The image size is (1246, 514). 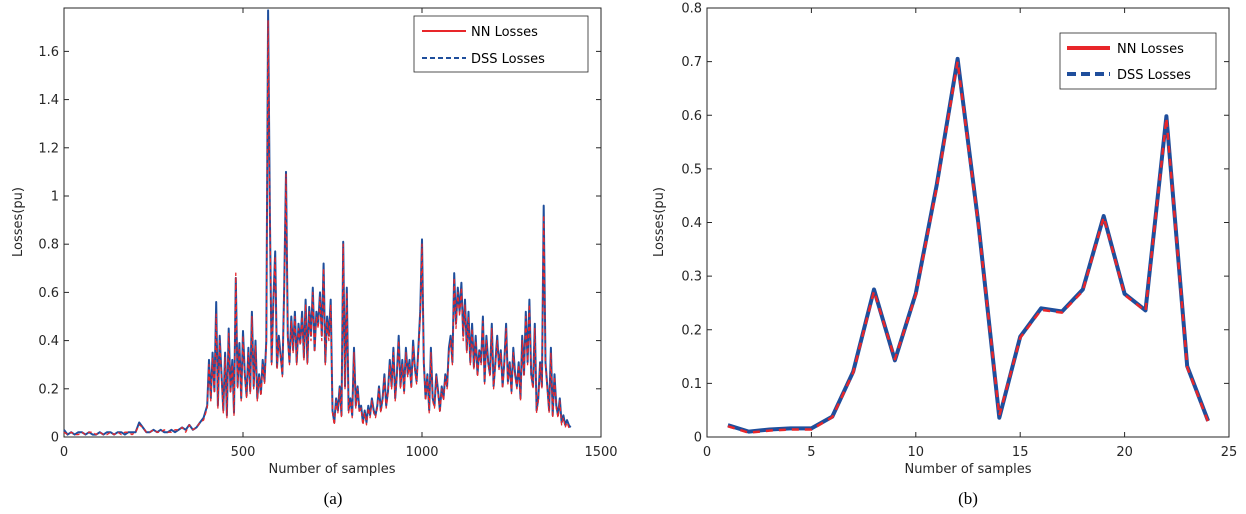 I want to click on legend-dss-label-a: DSS Losses, so click(x=508, y=59).